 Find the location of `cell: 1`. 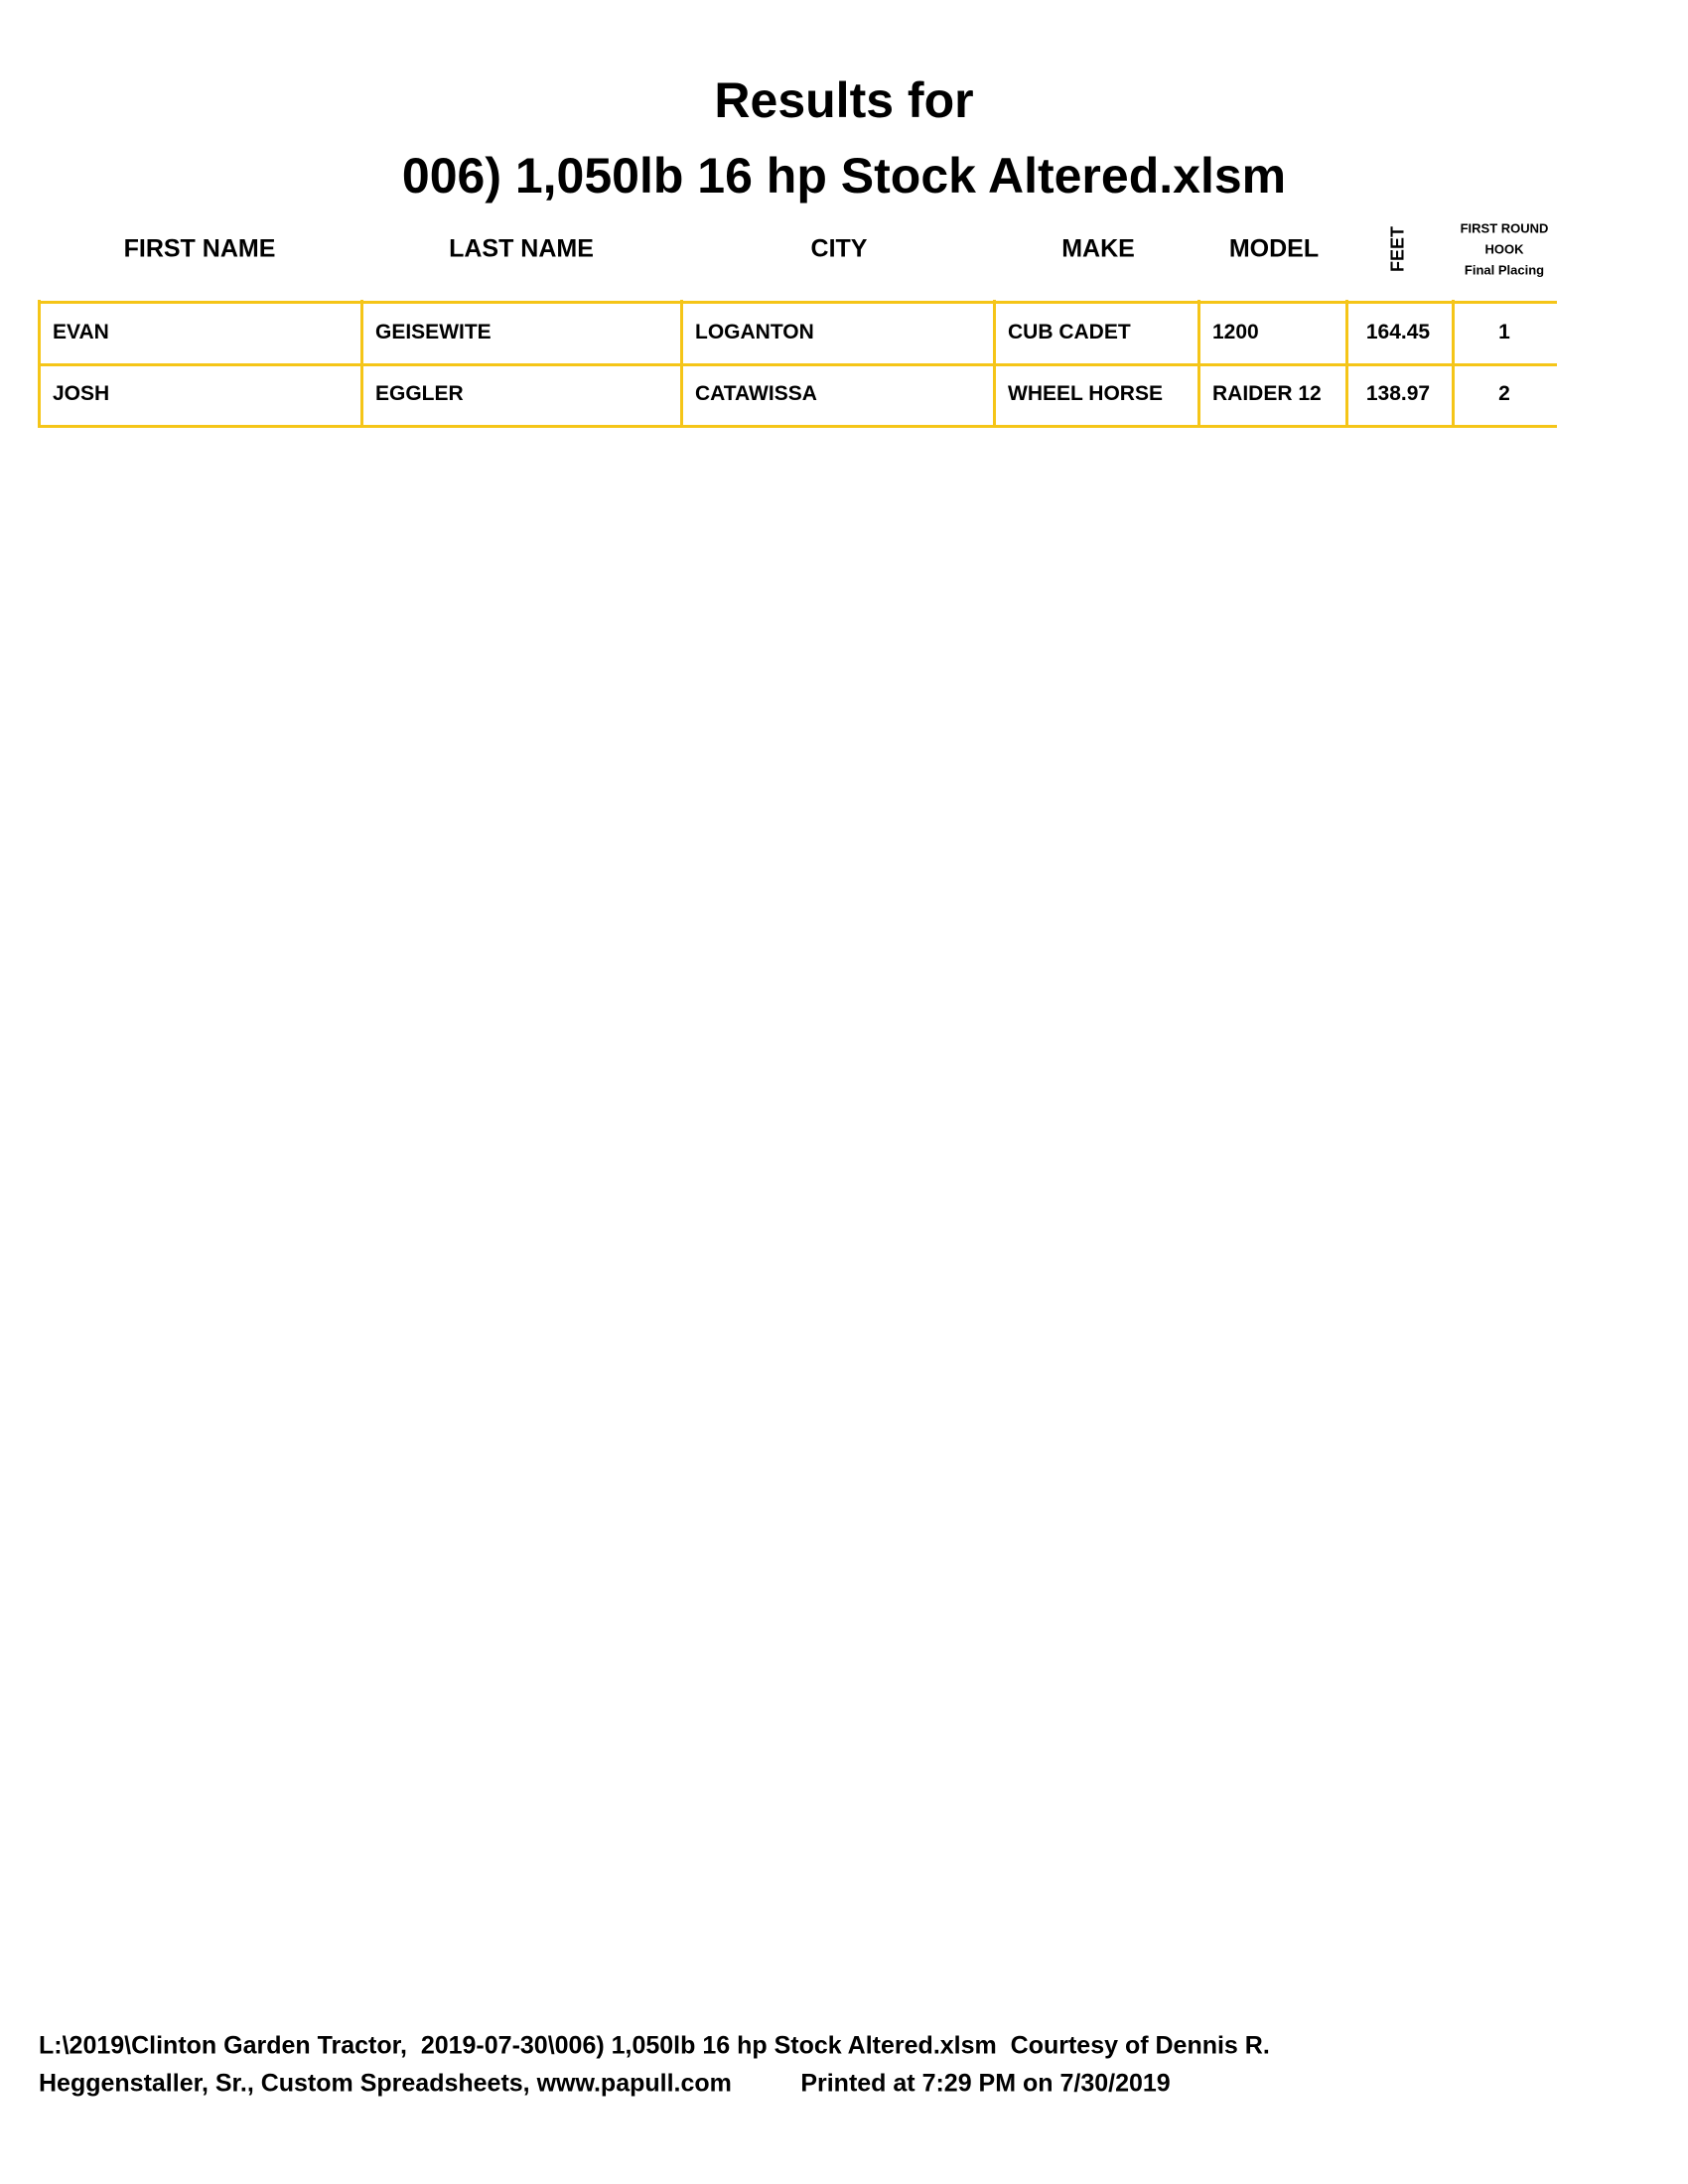

cell: 1 is located at coordinates (1504, 332).